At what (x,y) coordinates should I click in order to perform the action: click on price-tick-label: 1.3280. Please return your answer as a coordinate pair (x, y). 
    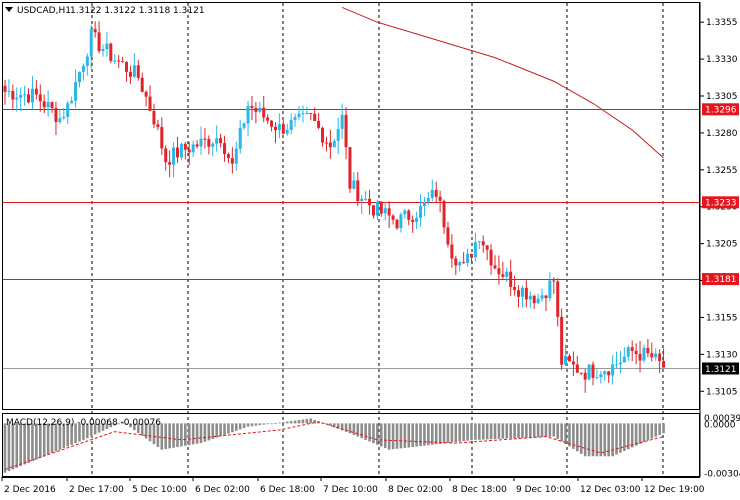
    Looking at the image, I should click on (722, 134).